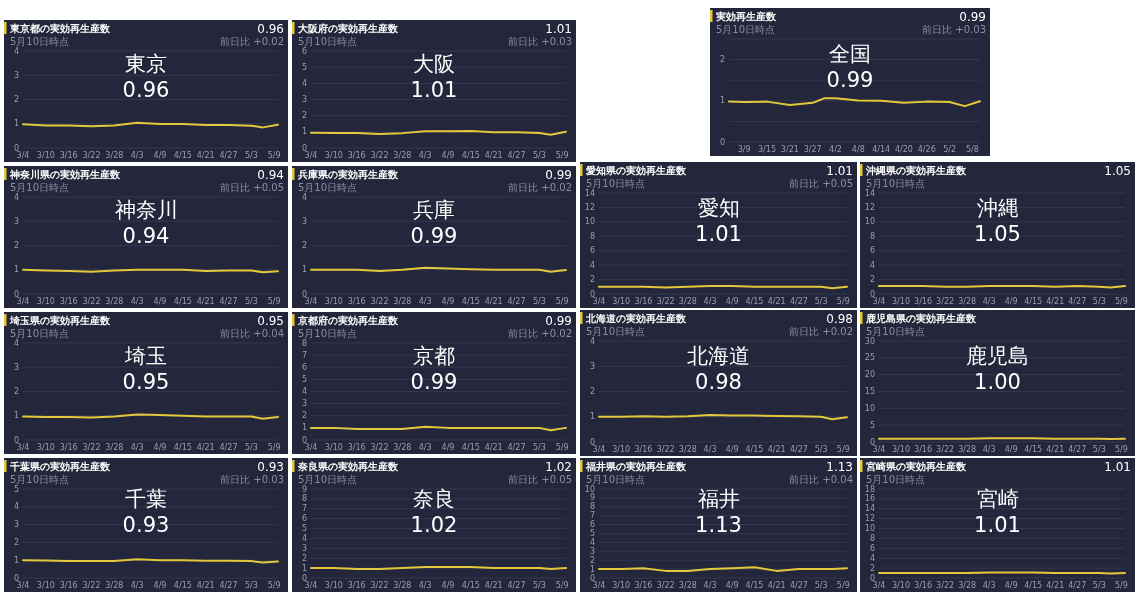 The width and height of the screenshot is (1137, 594). What do you see at coordinates (718, 355) in the screenshot?
I see `annotation: 北海道` at bounding box center [718, 355].